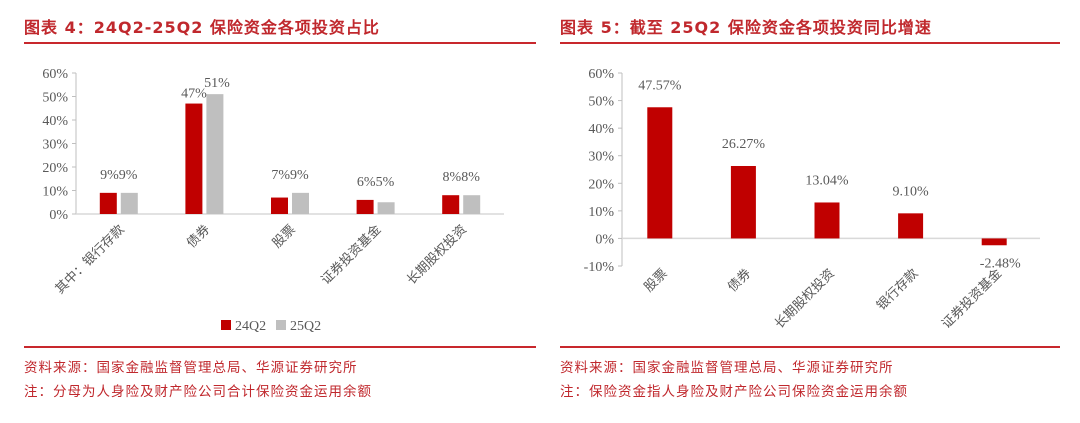 The height and width of the screenshot is (423, 1080). What do you see at coordinates (250, 326) in the screenshot?
I see `legend-label: 24Q2` at bounding box center [250, 326].